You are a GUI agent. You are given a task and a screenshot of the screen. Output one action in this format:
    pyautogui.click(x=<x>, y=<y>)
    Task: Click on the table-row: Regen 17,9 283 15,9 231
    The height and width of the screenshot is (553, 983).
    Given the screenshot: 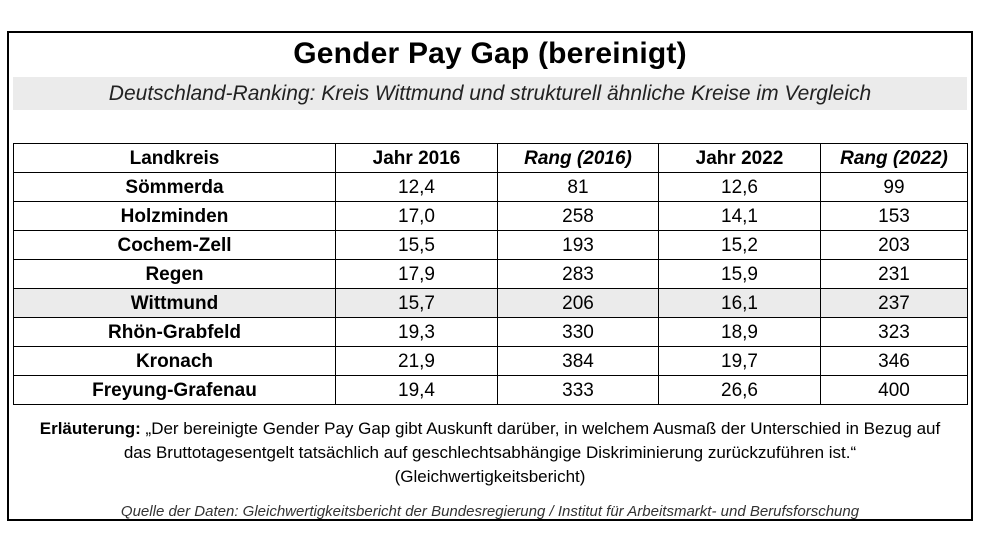 What is the action you would take?
    pyautogui.click(x=490, y=274)
    